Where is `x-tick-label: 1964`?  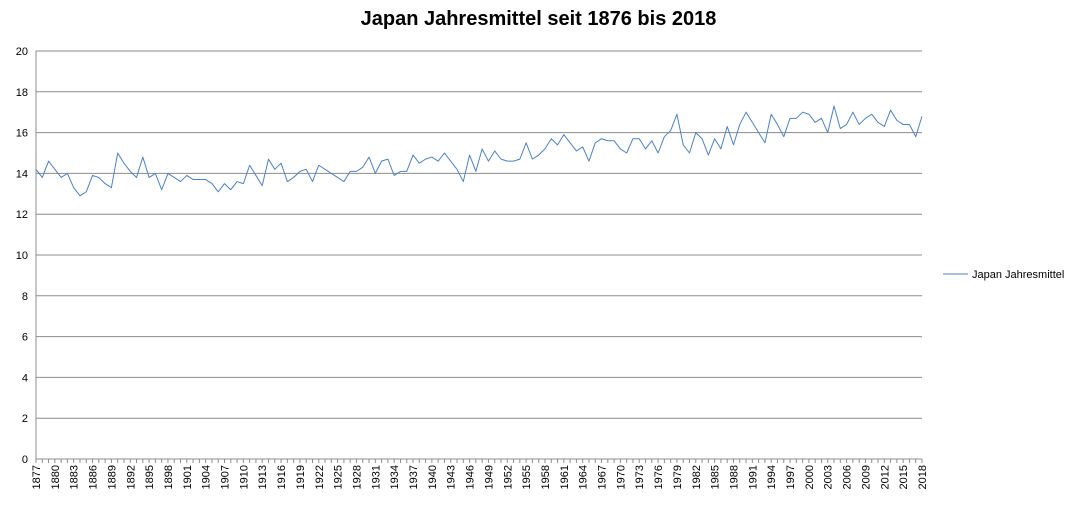
x-tick-label: 1964 is located at coordinates (584, 477).